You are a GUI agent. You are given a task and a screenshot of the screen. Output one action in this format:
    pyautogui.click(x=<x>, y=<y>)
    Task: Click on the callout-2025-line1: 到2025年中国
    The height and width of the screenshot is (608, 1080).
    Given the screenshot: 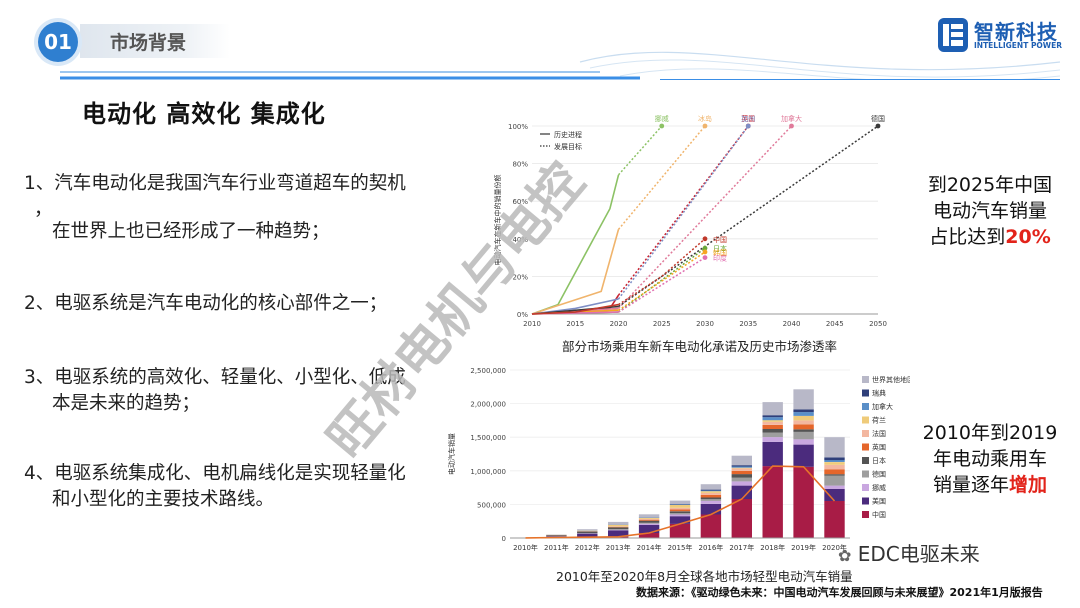 What is the action you would take?
    pyautogui.click(x=990, y=185)
    